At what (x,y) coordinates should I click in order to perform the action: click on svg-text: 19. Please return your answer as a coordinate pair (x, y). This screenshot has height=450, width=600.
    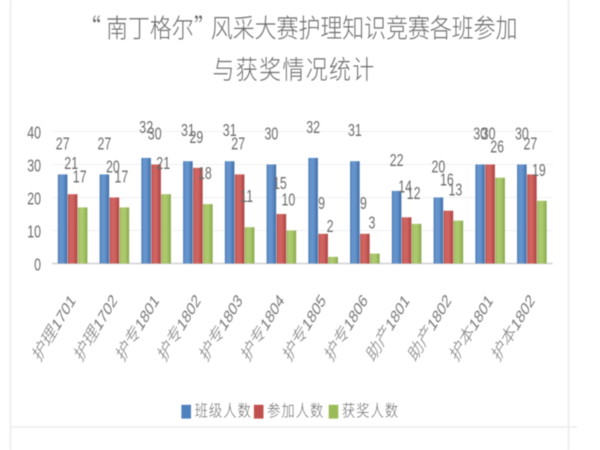
    Looking at the image, I should click on (539, 171).